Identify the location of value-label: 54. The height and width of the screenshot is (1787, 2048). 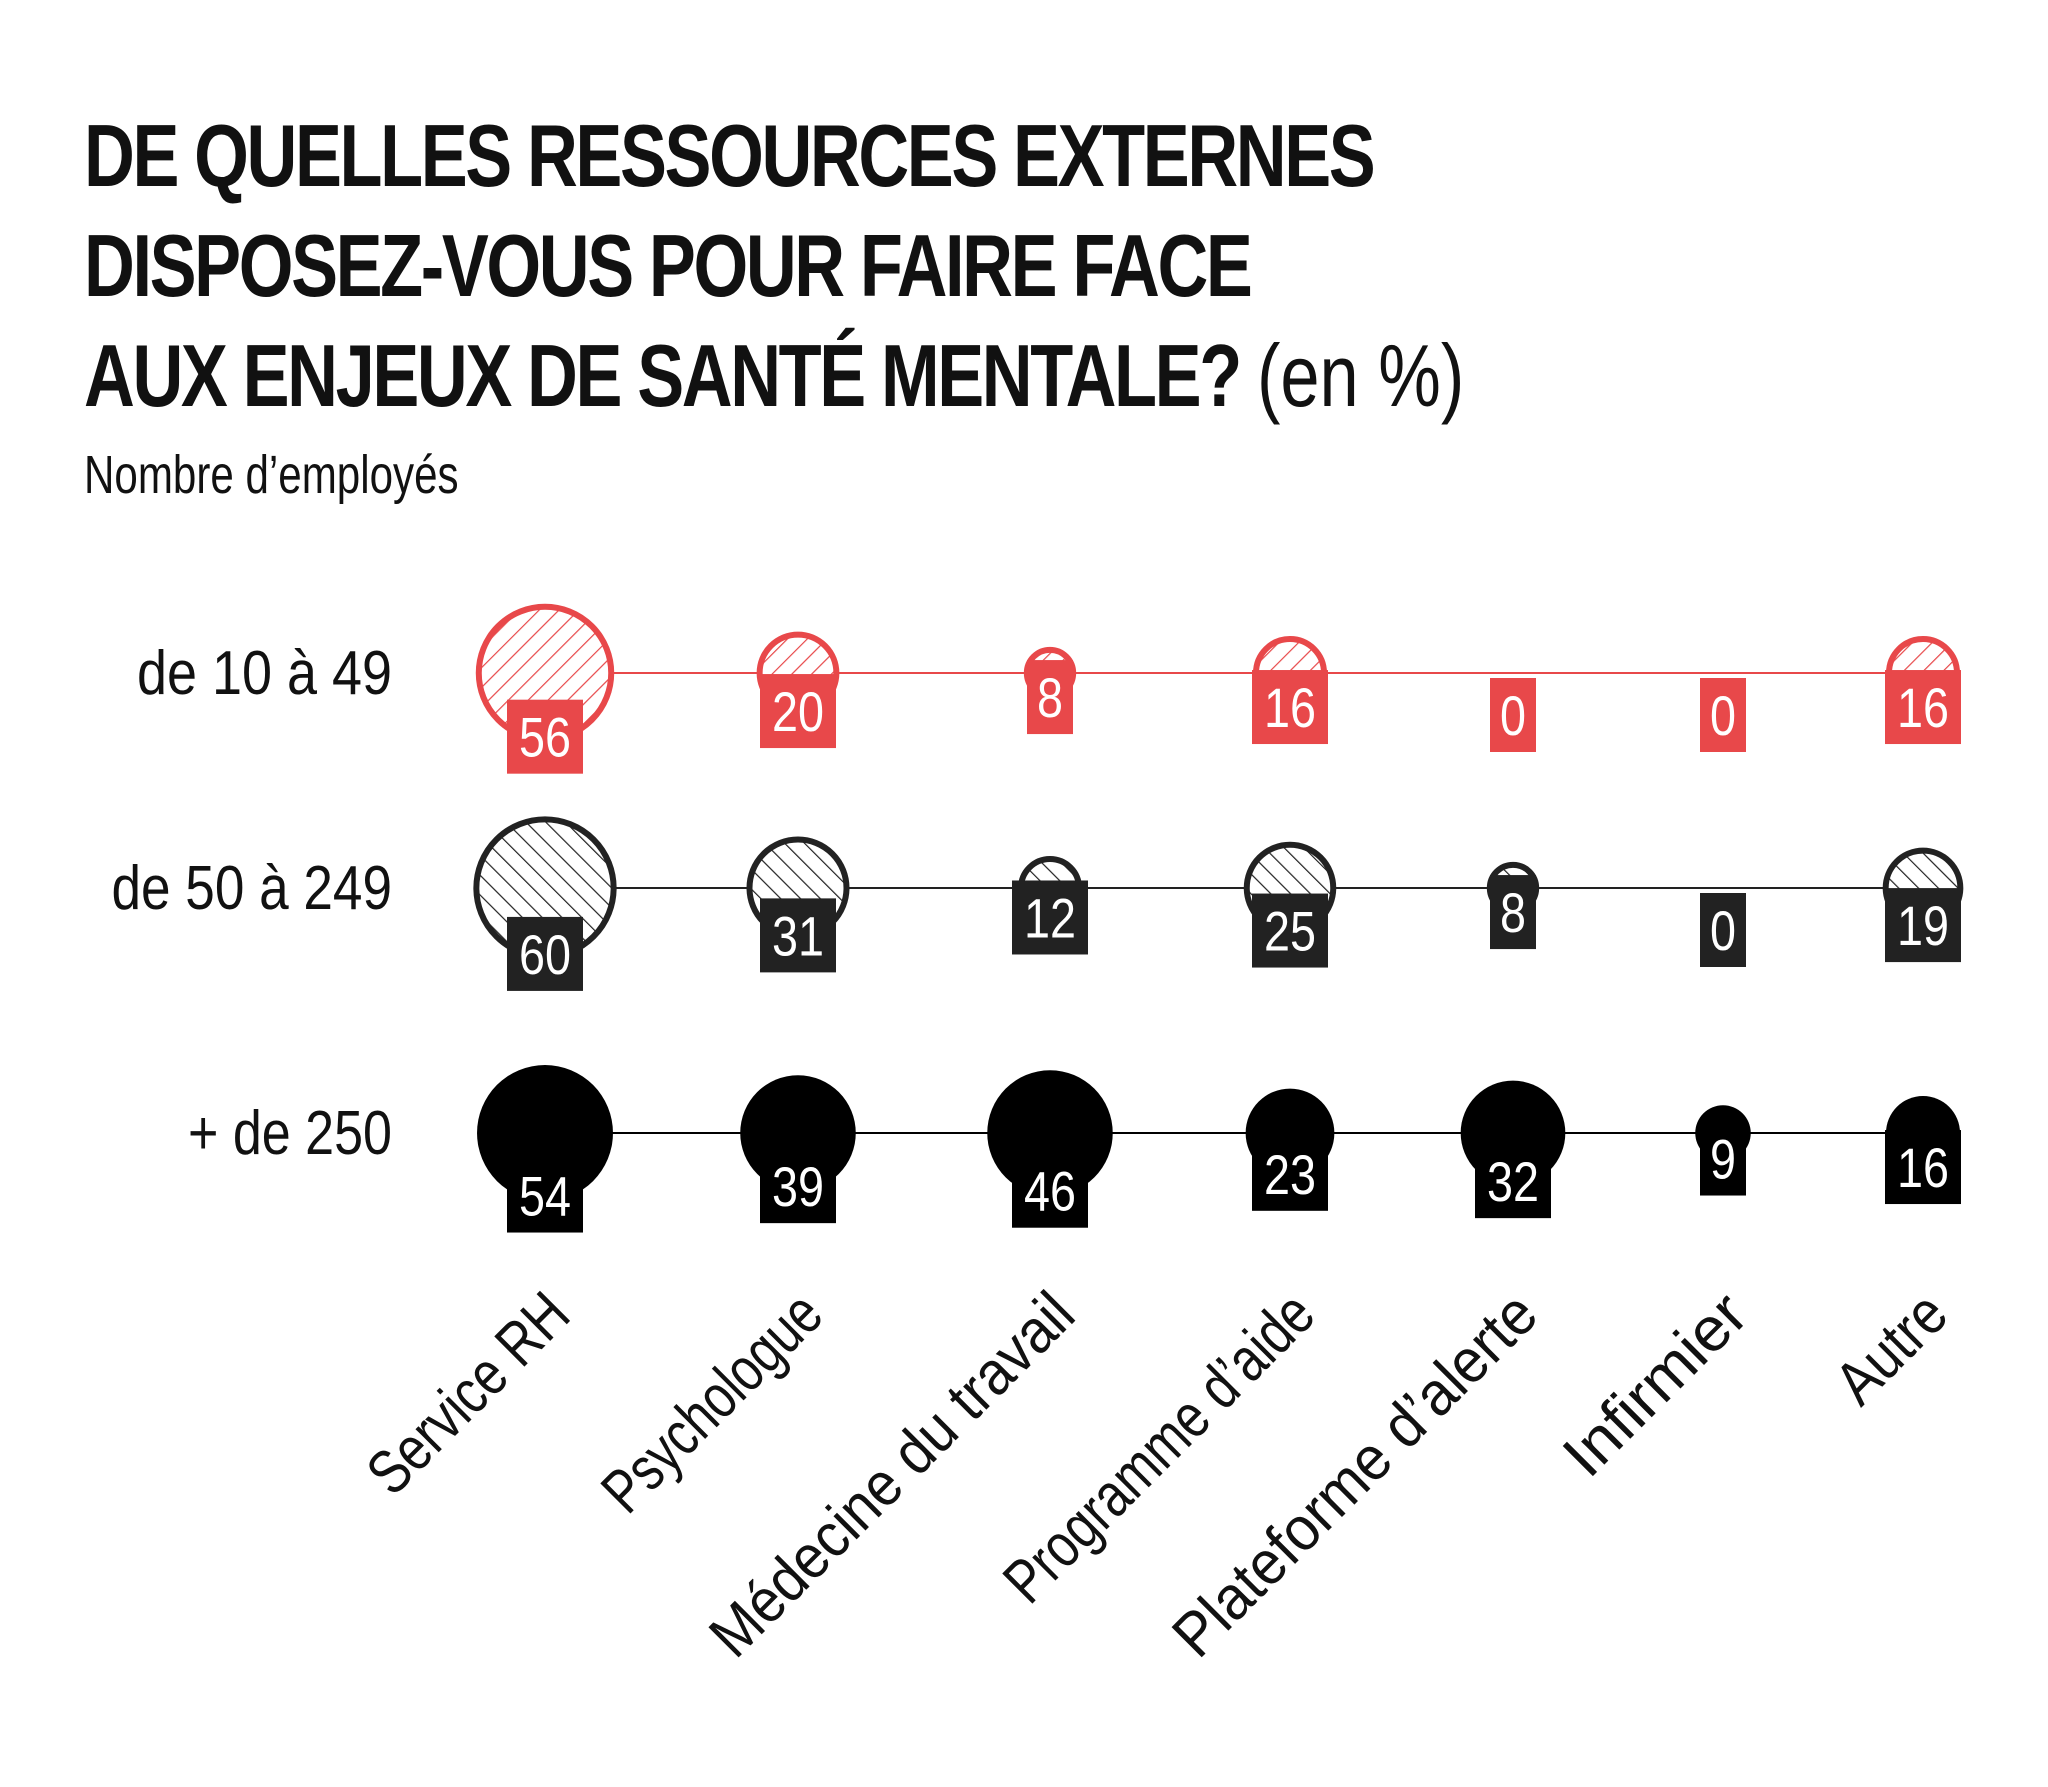
(545, 1196).